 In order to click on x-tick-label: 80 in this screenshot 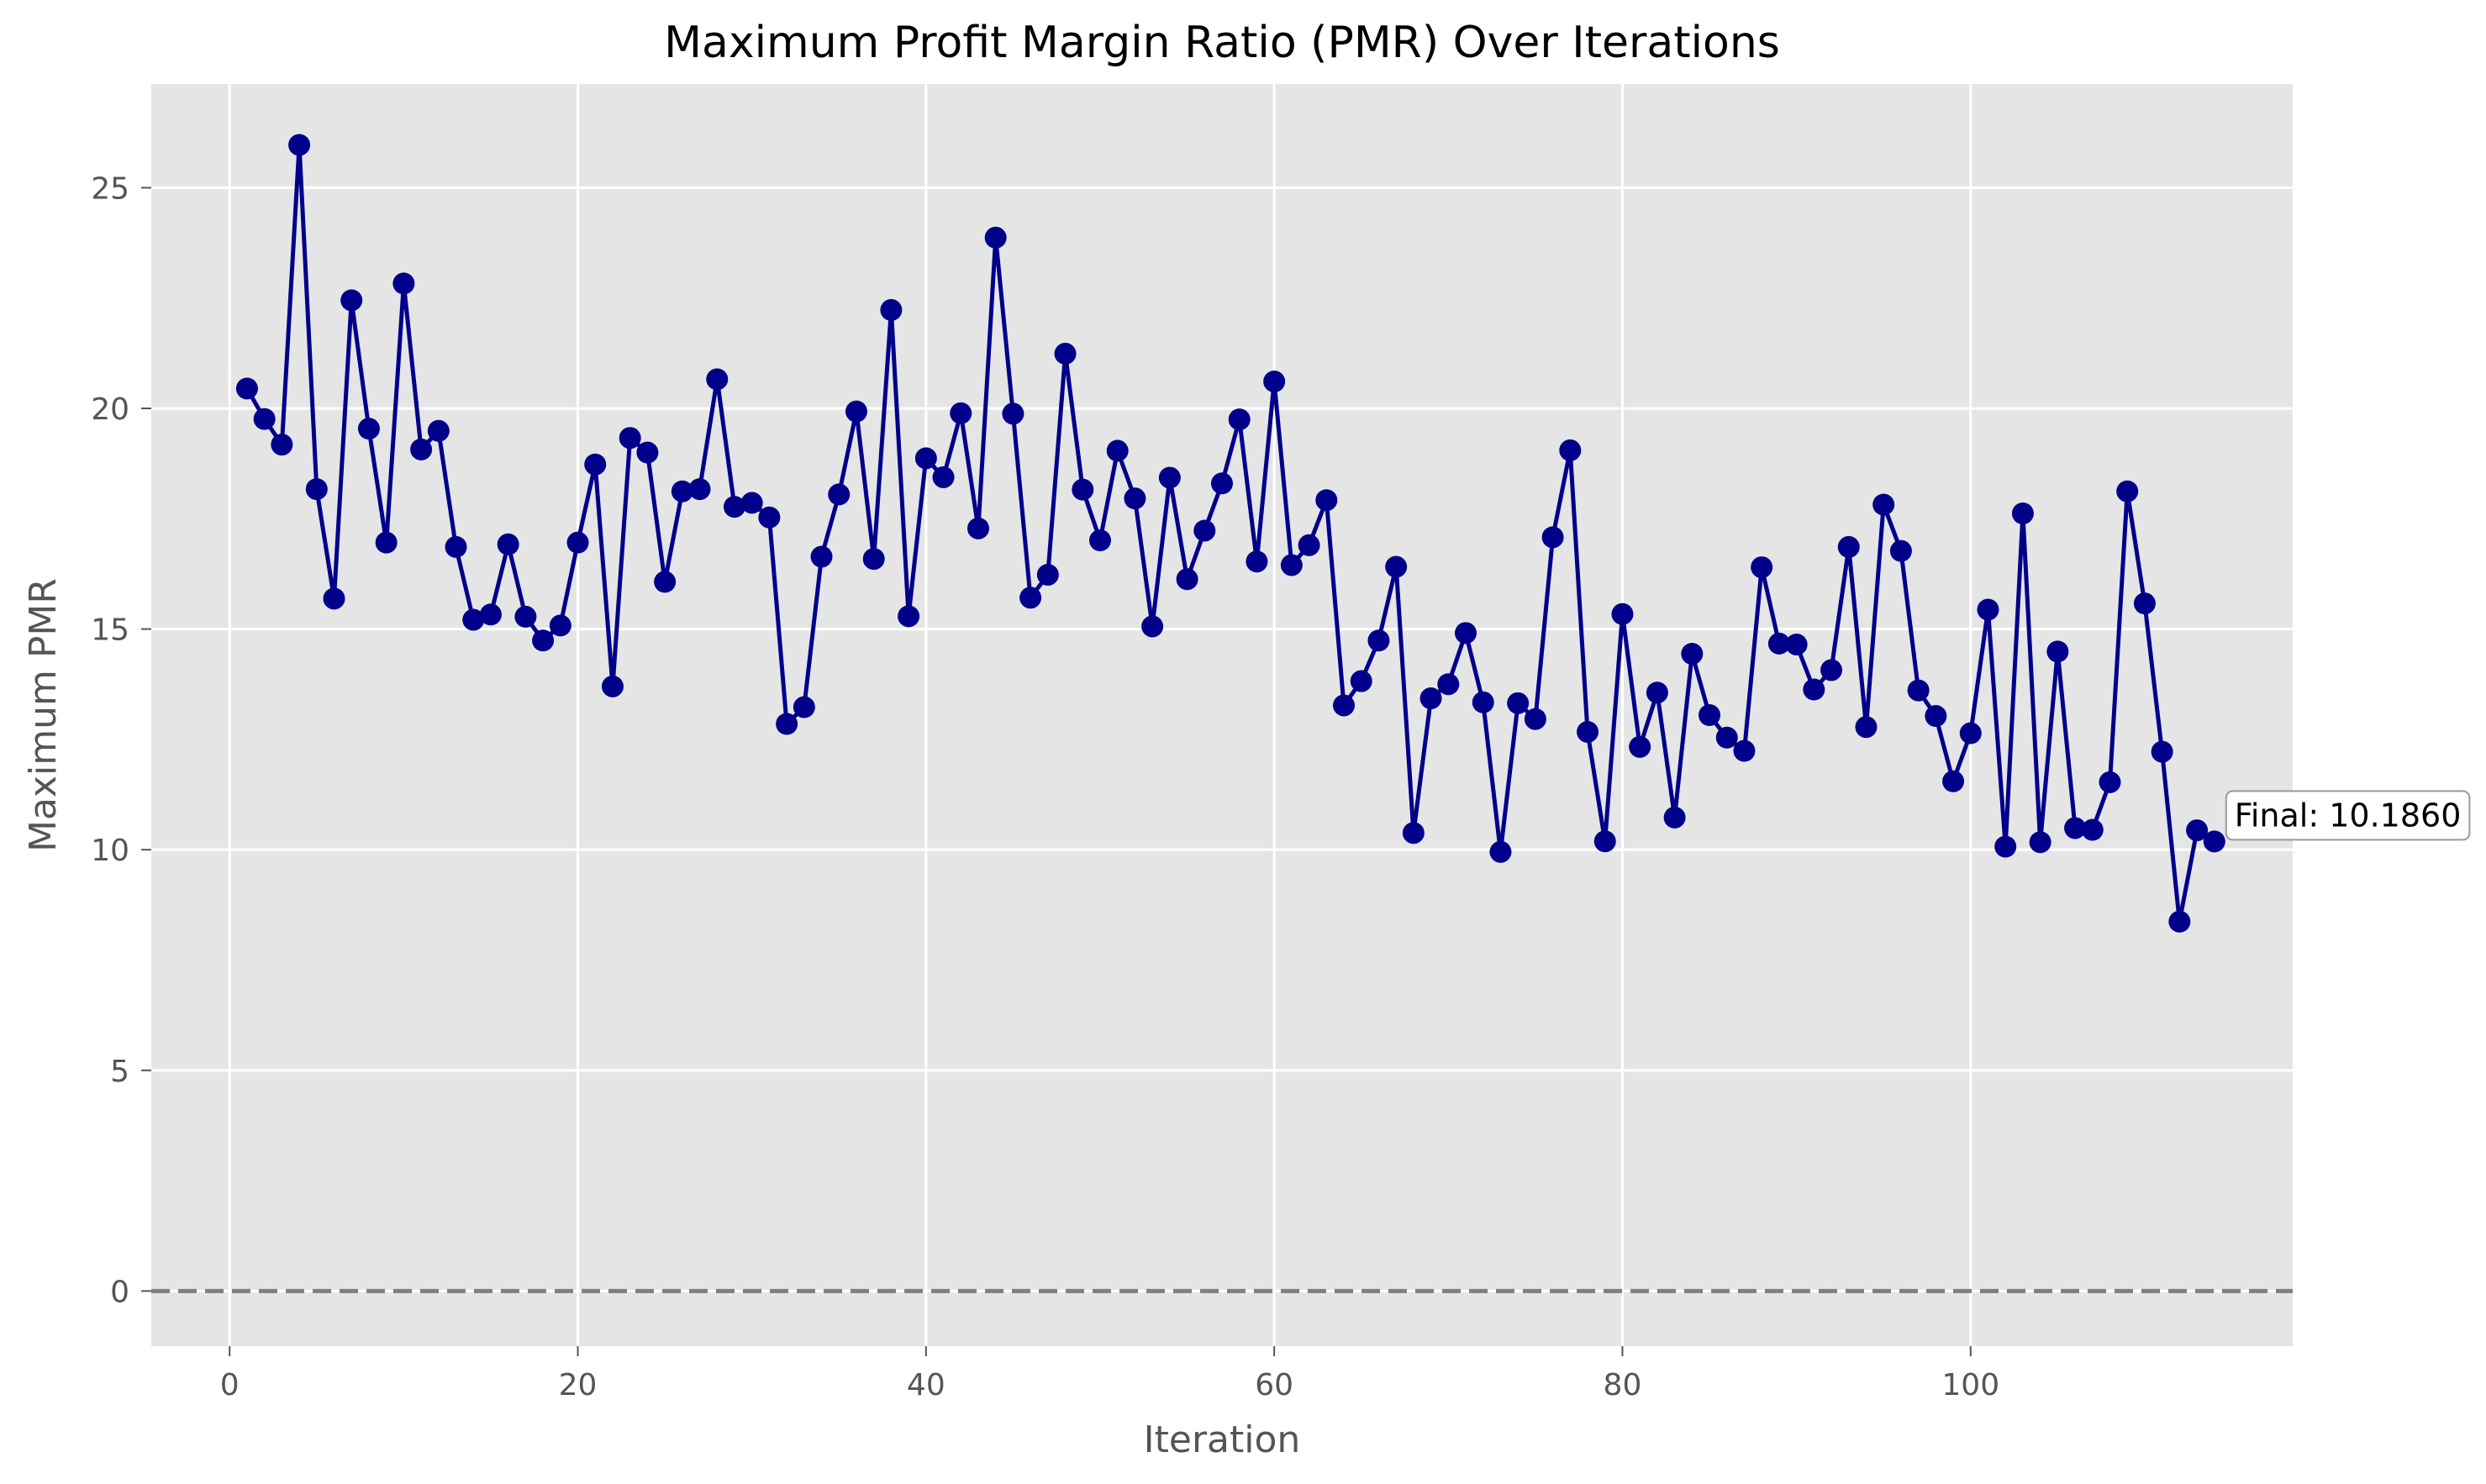, I will do `click(1623, 1385)`.